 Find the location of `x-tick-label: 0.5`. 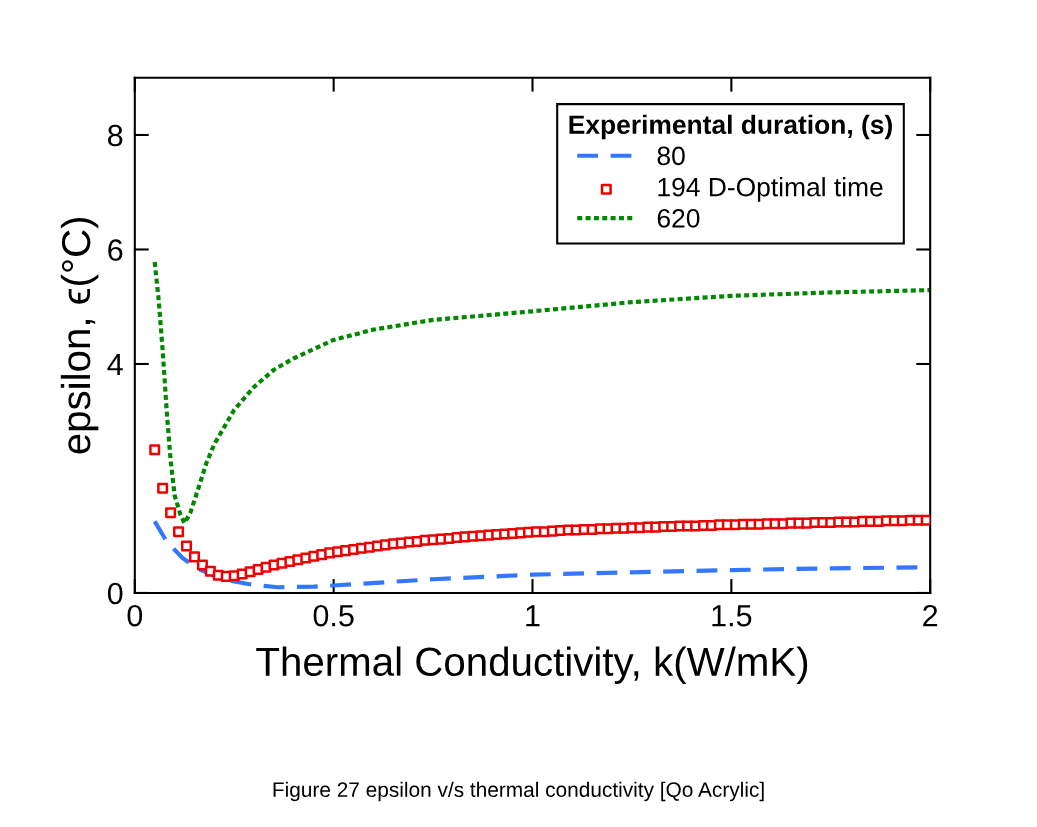

x-tick-label: 0.5 is located at coordinates (333, 615).